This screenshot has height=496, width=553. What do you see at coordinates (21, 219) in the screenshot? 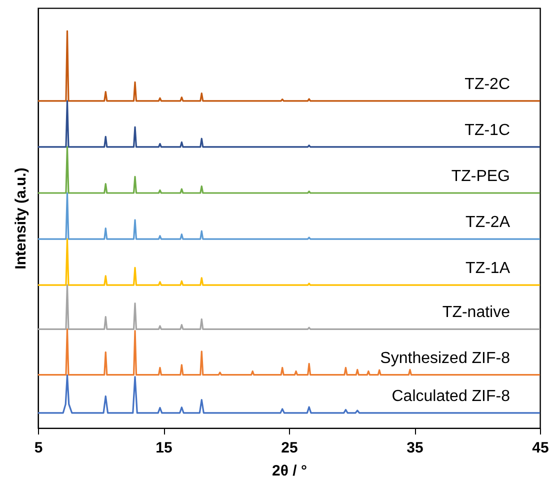
I see `y-axis-title: Intensity (a.u.)` at bounding box center [21, 219].